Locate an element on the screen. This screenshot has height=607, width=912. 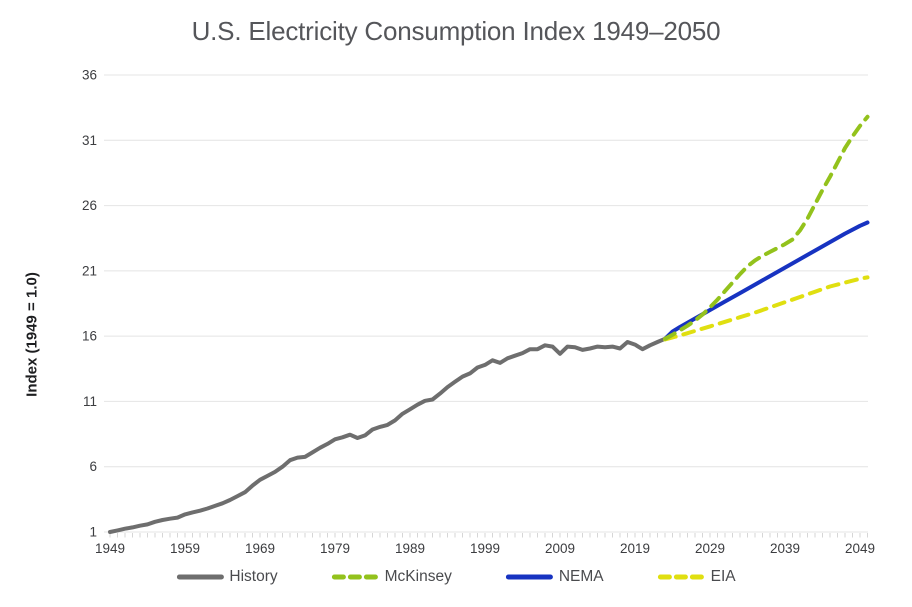
x-tick-label: 2039 is located at coordinates (785, 548).